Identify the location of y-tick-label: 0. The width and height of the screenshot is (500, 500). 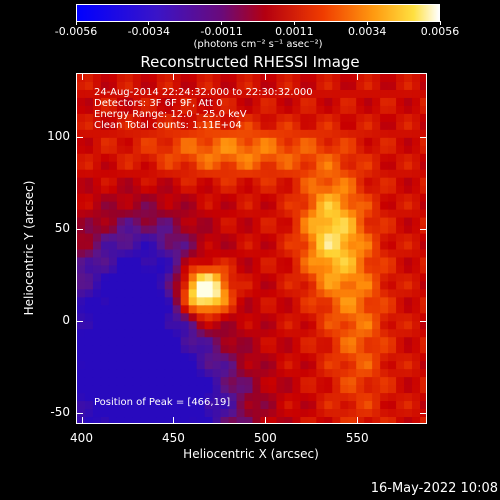
(66, 320).